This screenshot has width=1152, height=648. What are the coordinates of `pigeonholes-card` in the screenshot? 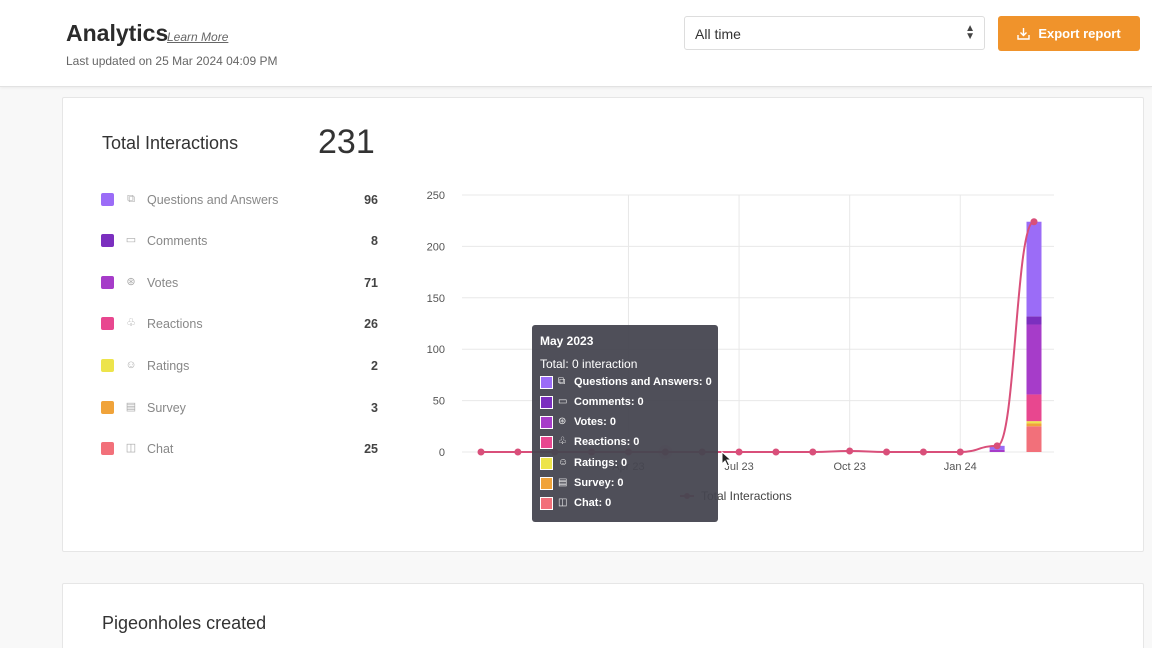 It's located at (603, 615).